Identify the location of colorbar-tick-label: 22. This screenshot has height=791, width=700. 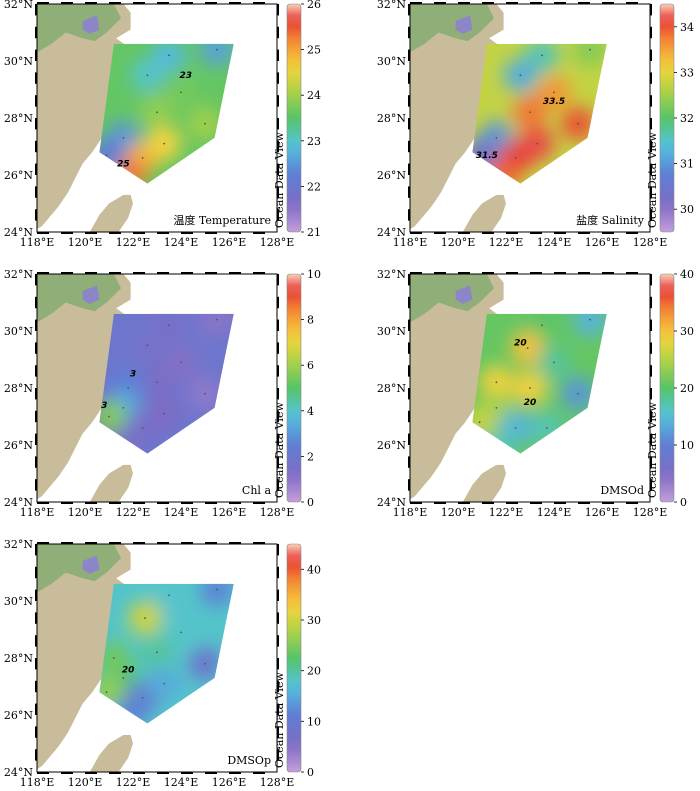
(314, 186).